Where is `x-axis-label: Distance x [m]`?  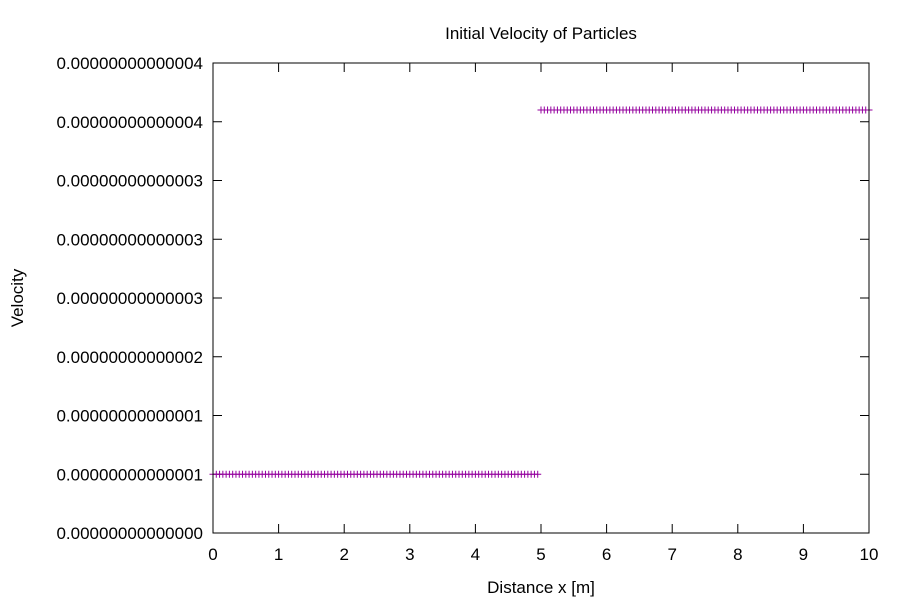
x-axis-label: Distance x [m] is located at coordinates (541, 587).